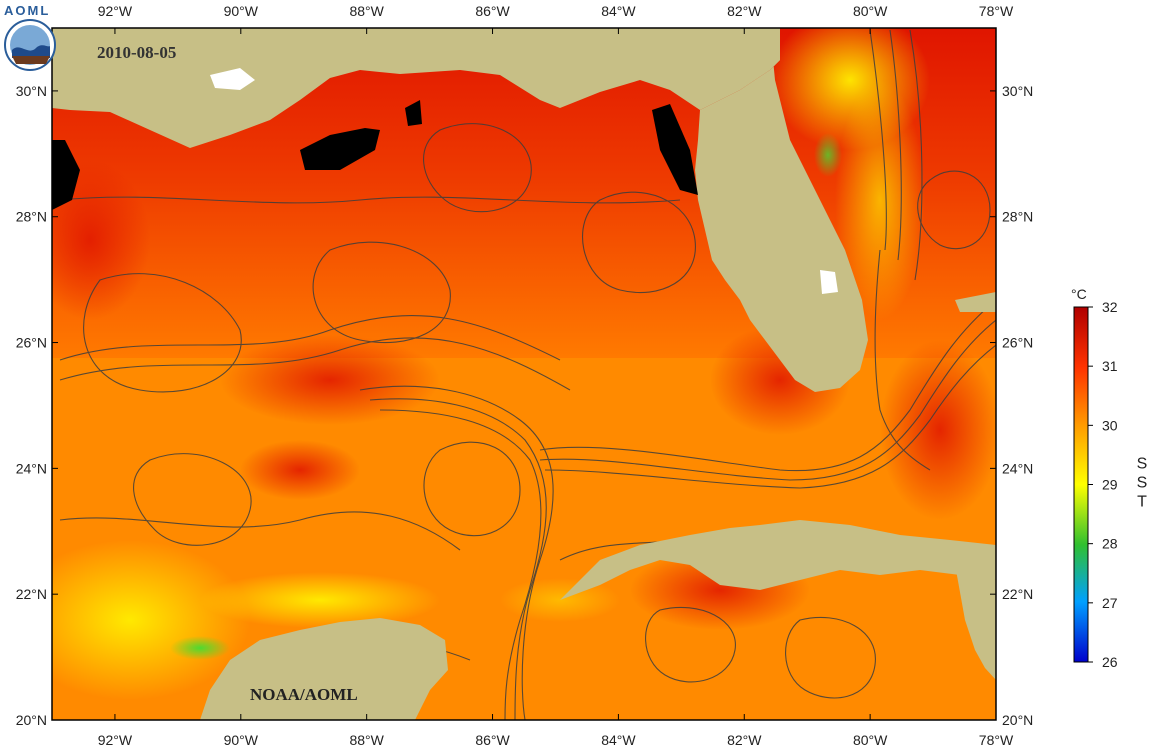 The image size is (1150, 750). What do you see at coordinates (1081, 484) in the screenshot?
I see `colorbar-gradient` at bounding box center [1081, 484].